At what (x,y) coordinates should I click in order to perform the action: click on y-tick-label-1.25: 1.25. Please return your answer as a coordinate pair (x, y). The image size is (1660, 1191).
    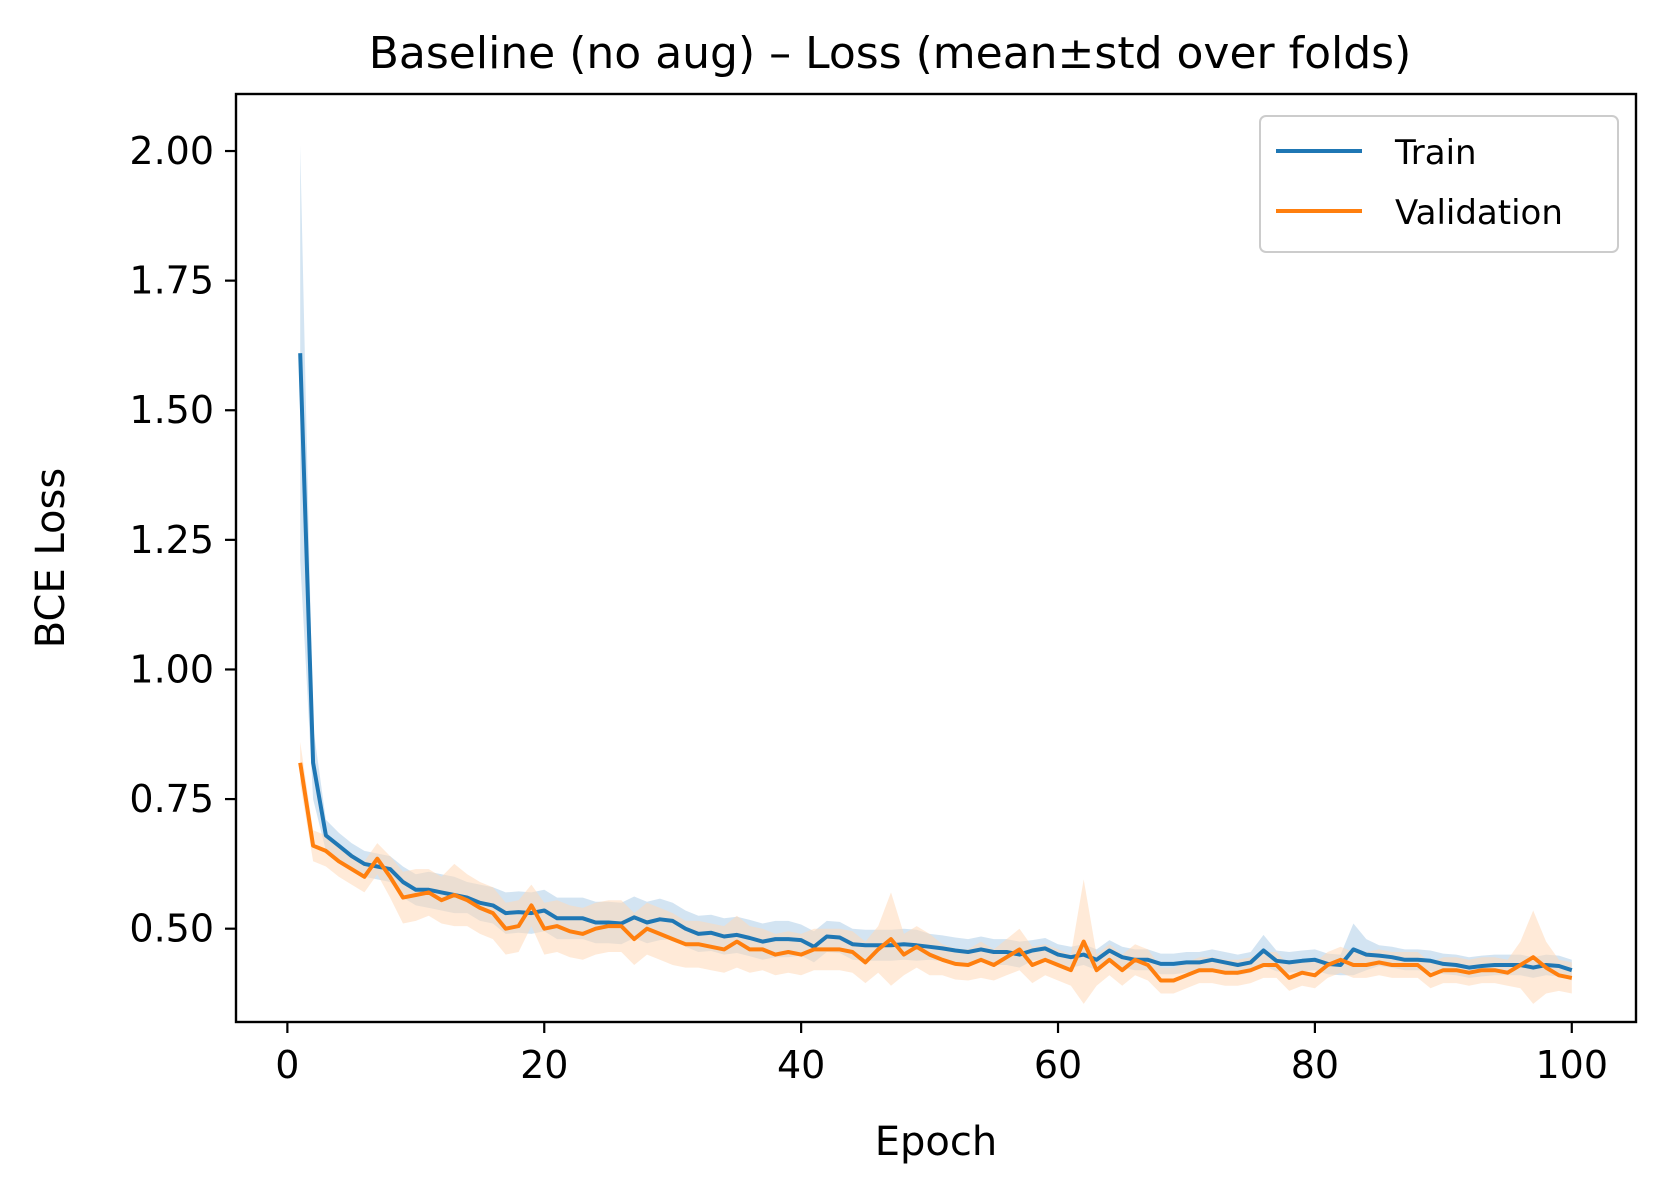
    Looking at the image, I should click on (171, 540).